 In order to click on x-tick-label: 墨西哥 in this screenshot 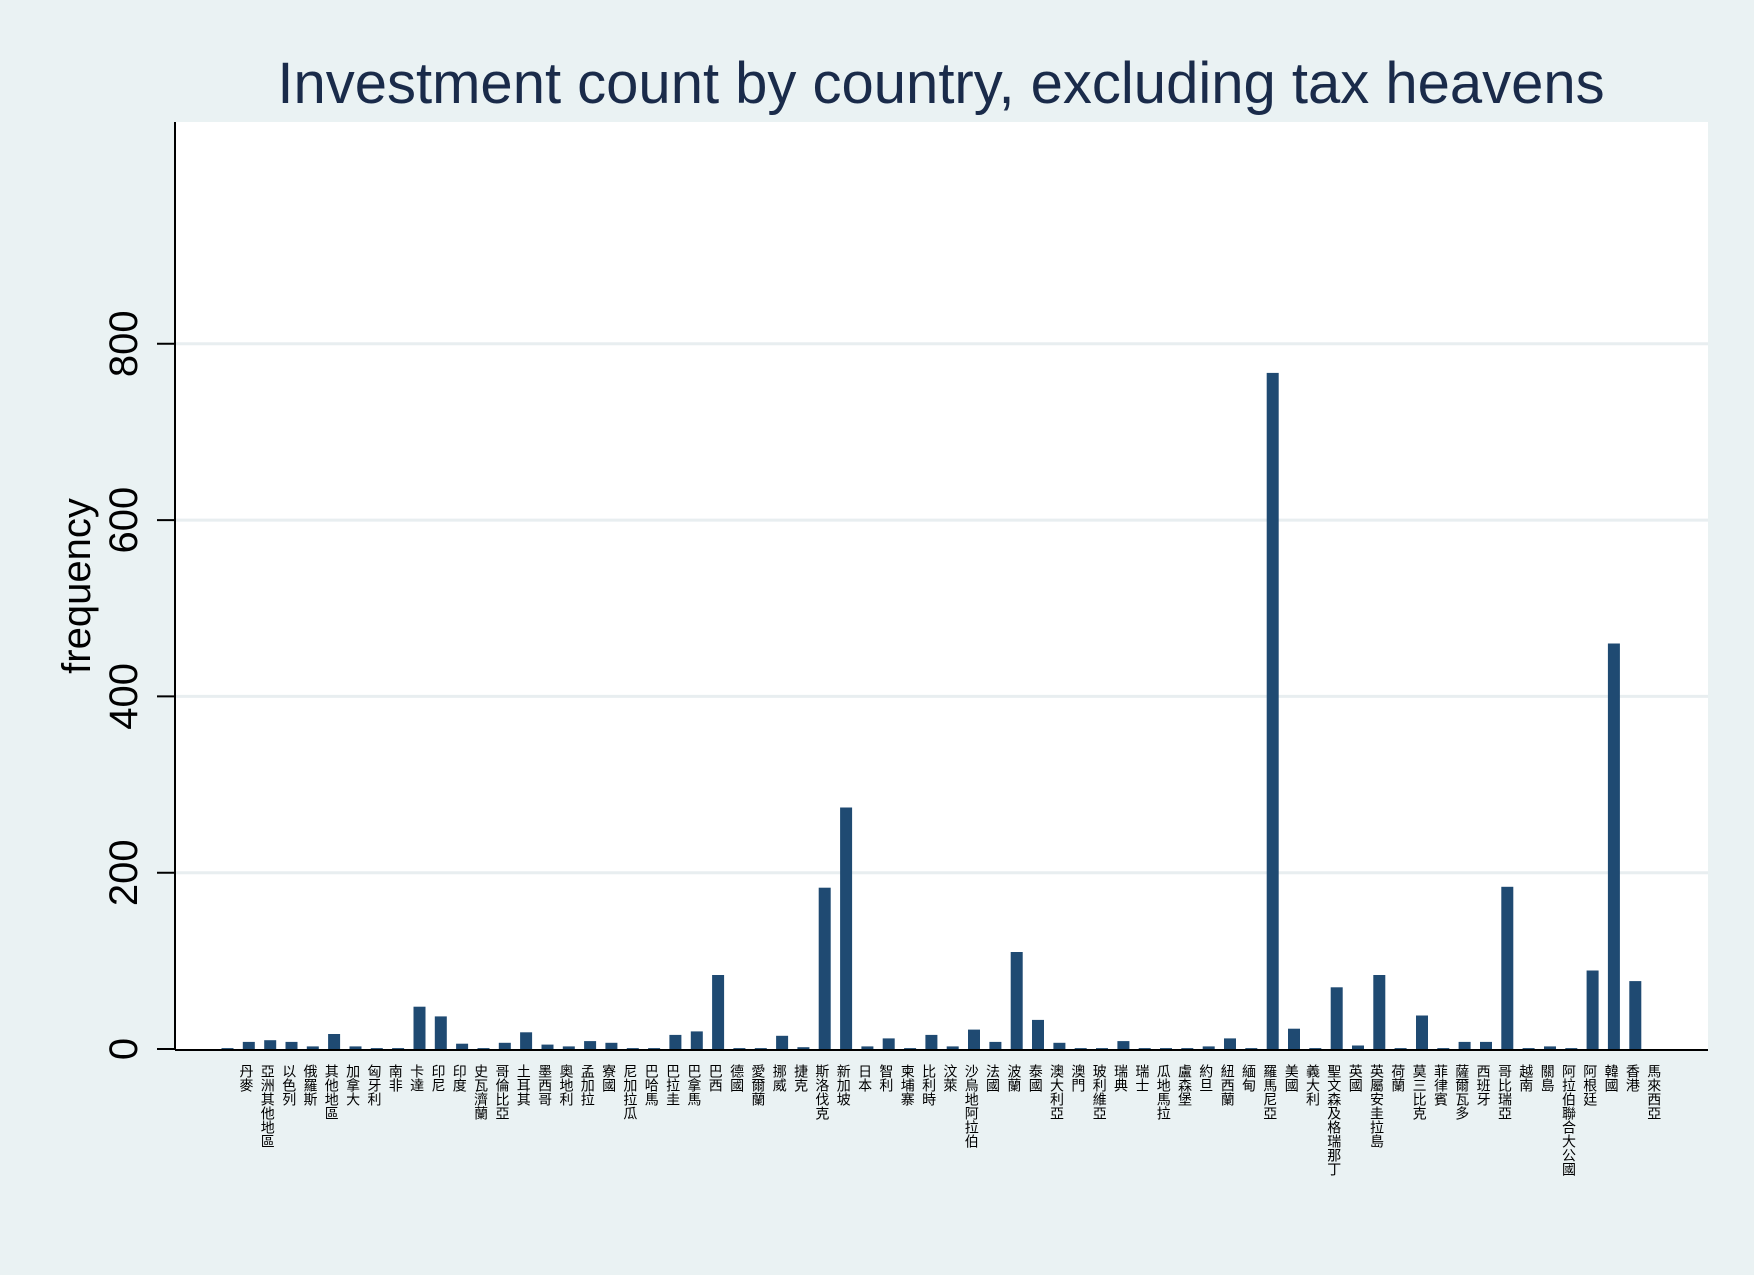, I will do `click(544, 1085)`.